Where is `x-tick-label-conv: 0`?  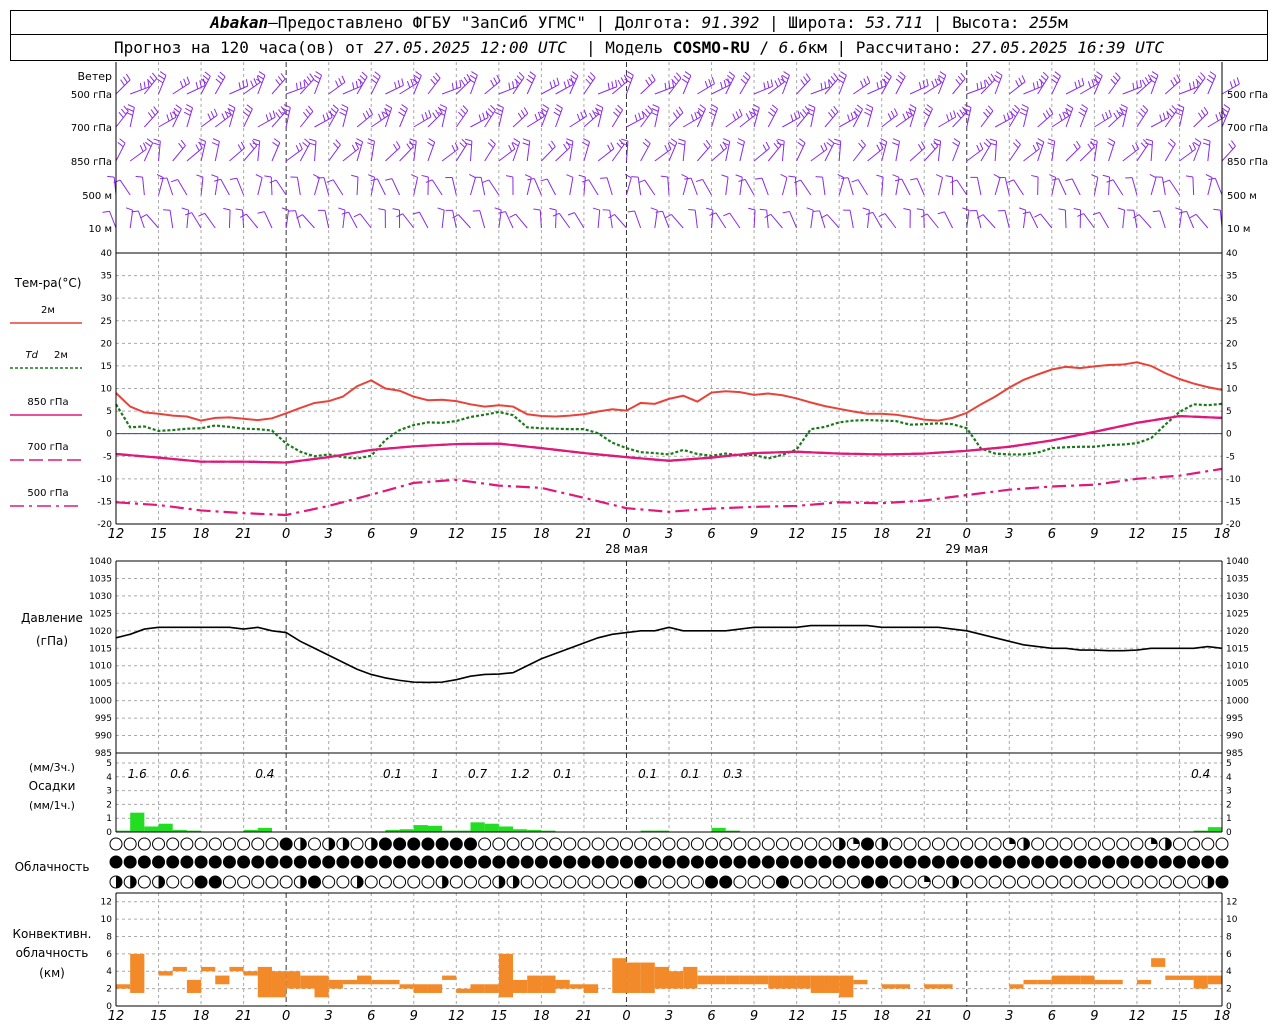 x-tick-label-conv: 0 is located at coordinates (967, 1016).